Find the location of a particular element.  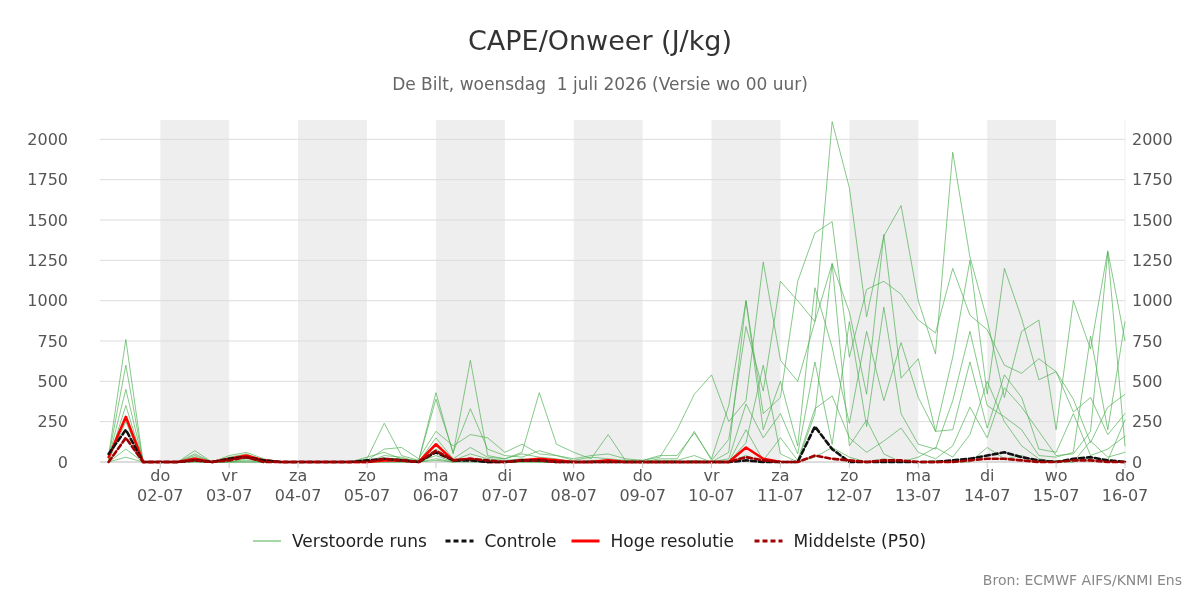

legend-label: Verstoorde runs is located at coordinates (359, 540).